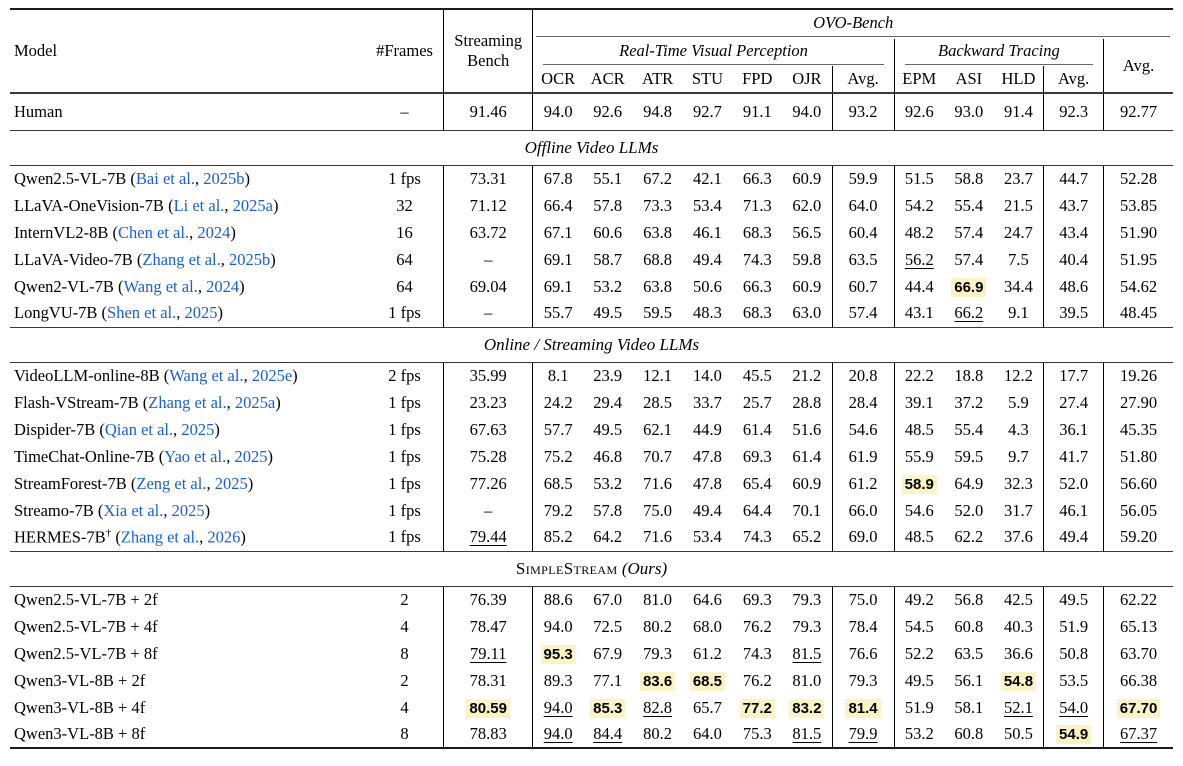 The width and height of the screenshot is (1183, 766). I want to click on cell-rtvp-avg: 64.0, so click(863, 205).